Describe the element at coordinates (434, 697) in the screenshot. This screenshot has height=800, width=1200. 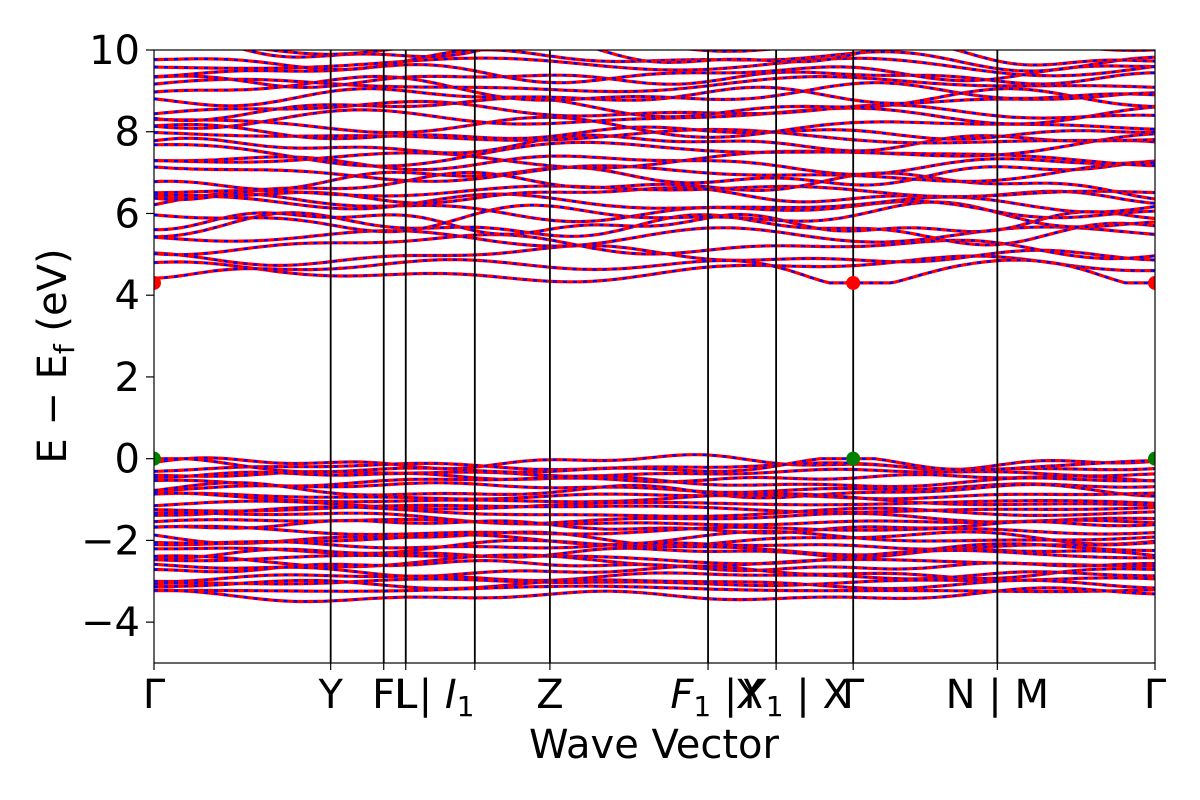
I see `x-tick-label: I | I1` at that location.